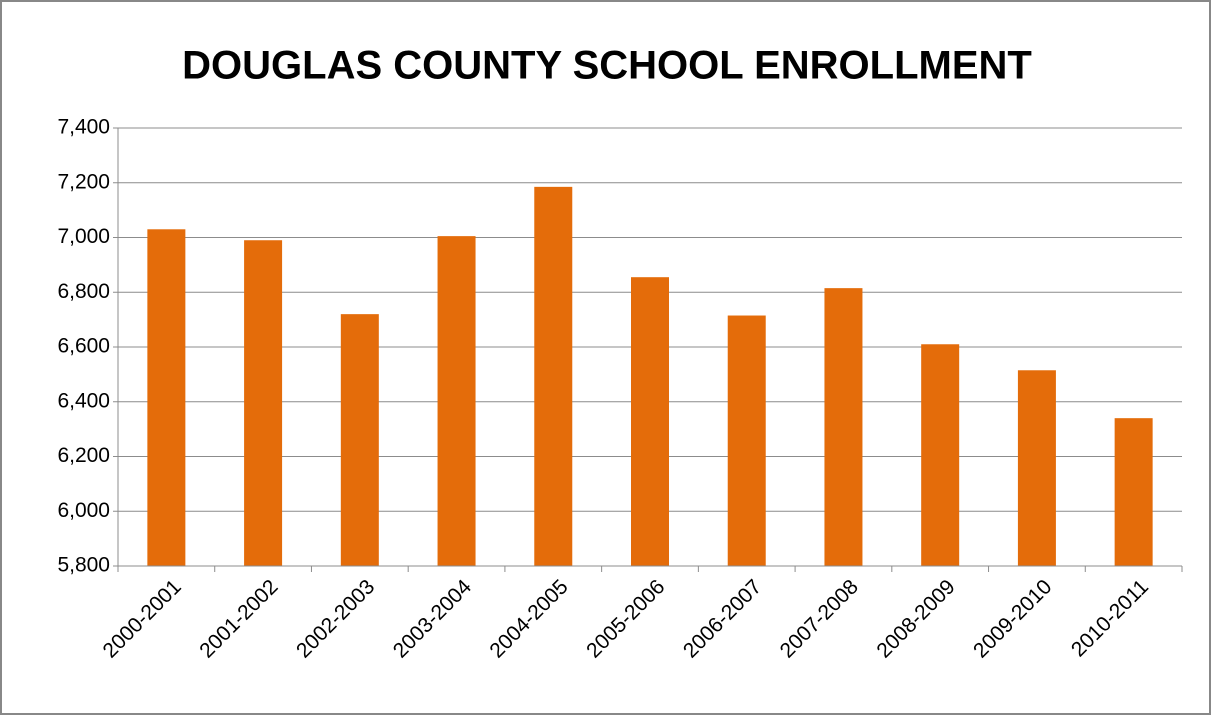  Describe the element at coordinates (607, 66) in the screenshot. I see `chart-title: DOUGLAS COUNTY SCHOOL ENROLLMENT` at that location.